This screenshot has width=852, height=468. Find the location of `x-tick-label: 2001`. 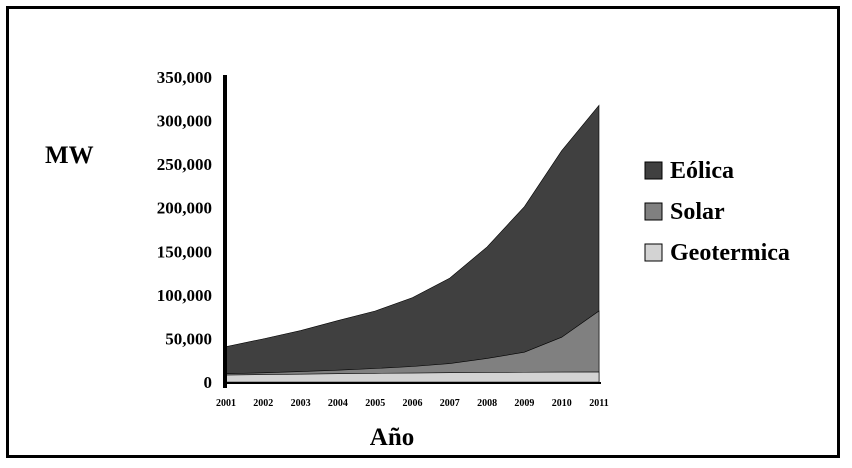

x-tick-label: 2001 is located at coordinates (226, 403).